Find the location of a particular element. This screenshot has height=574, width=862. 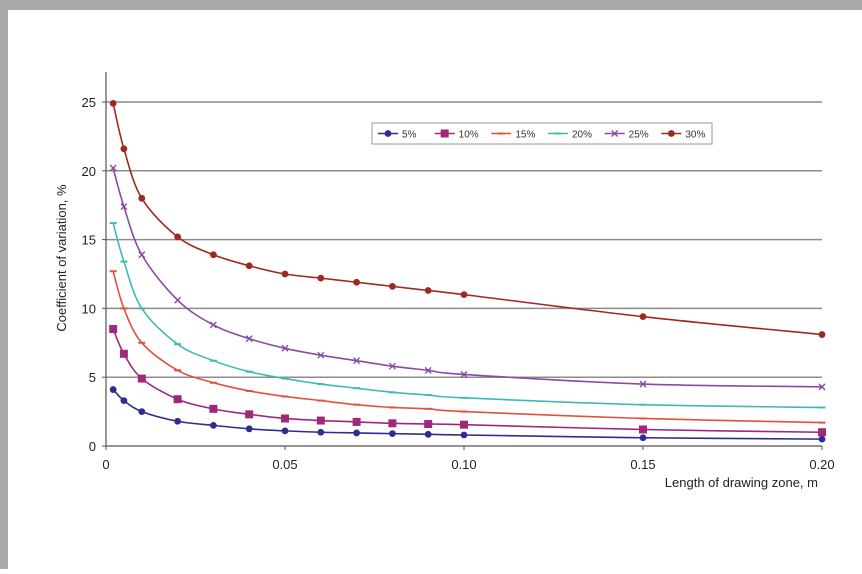

series-4-point-8-b is located at coordinates (357, 361).